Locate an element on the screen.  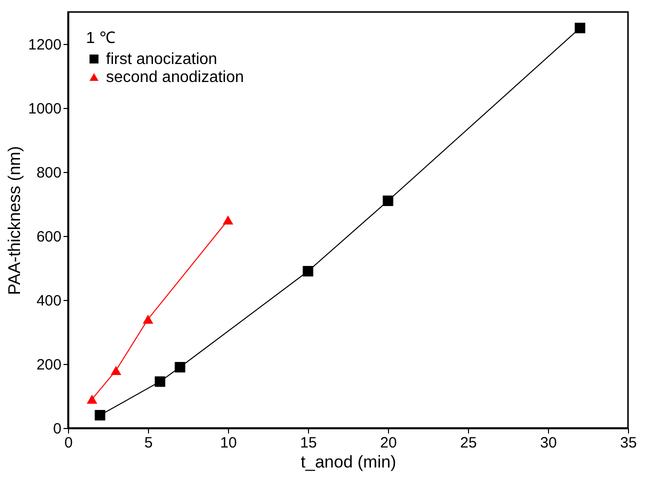
x-tick-label: 30 is located at coordinates (548, 443).